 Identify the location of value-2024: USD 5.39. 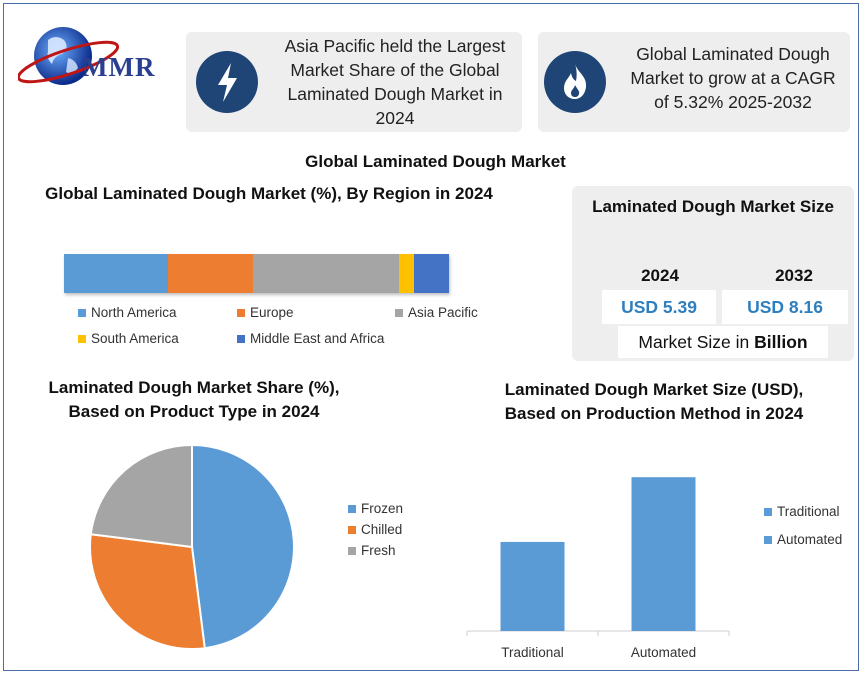
(659, 307).